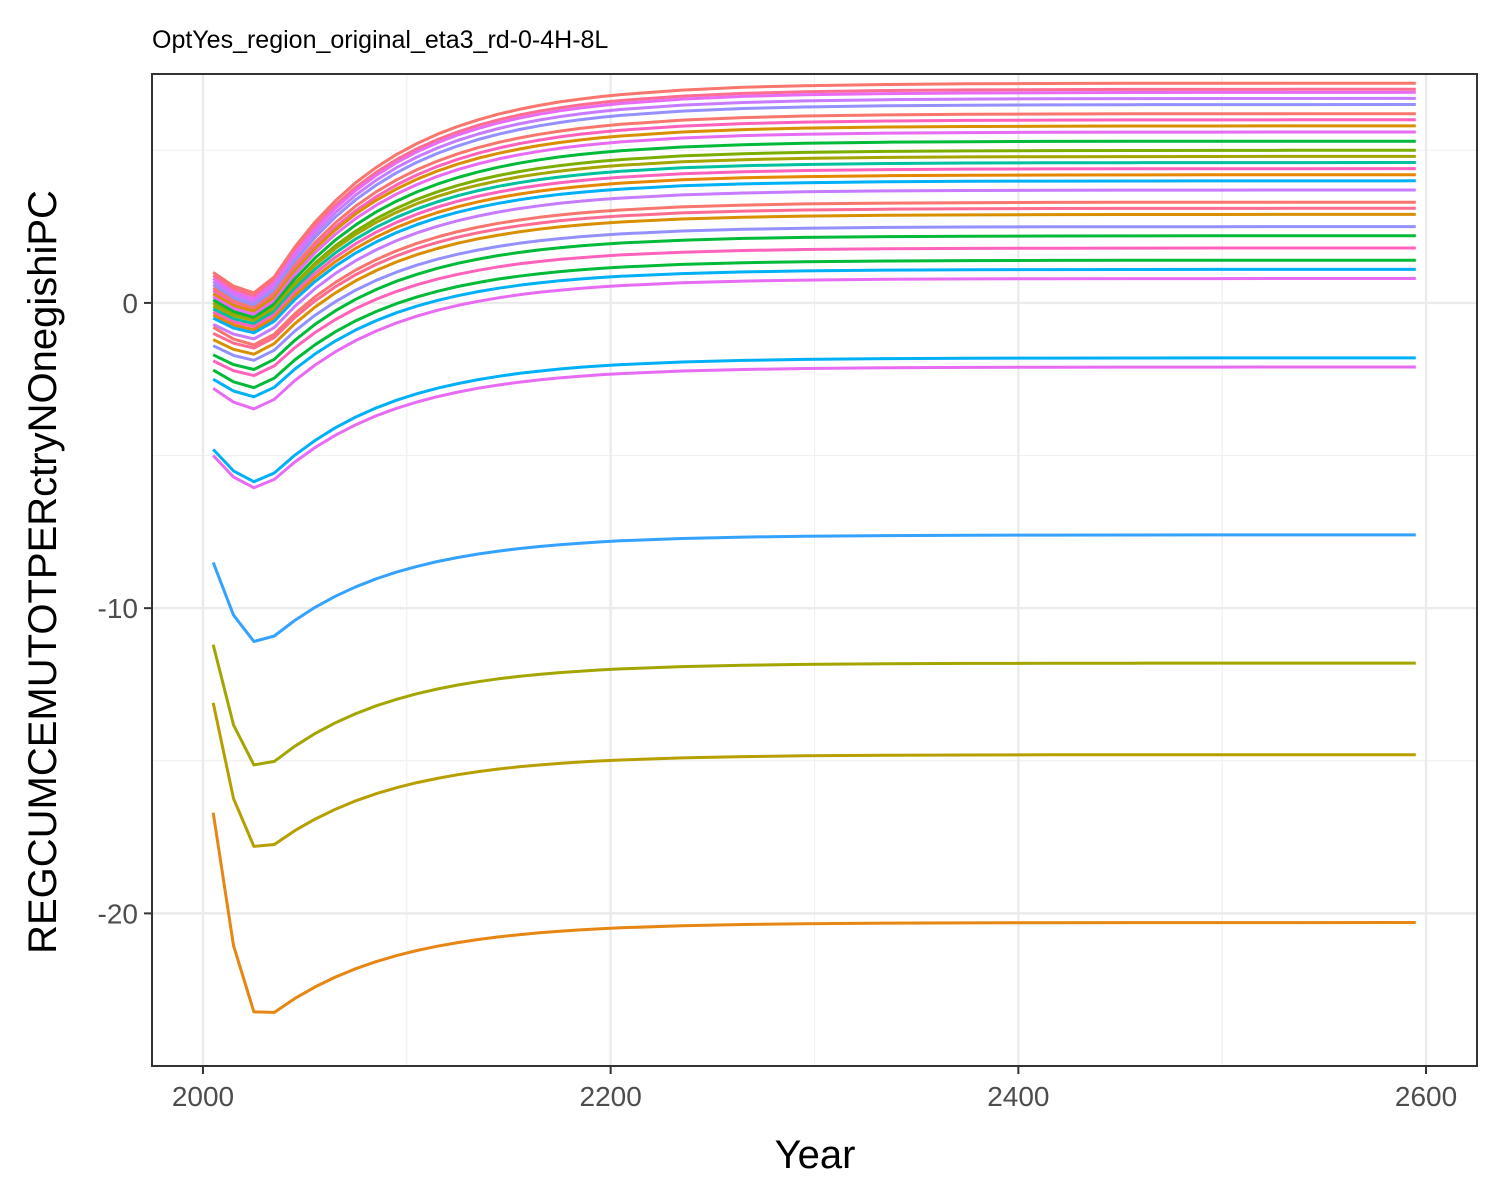 This screenshot has height=1200, width=1500. What do you see at coordinates (203, 1096) in the screenshot?
I see `x-tick-label: 2000` at bounding box center [203, 1096].